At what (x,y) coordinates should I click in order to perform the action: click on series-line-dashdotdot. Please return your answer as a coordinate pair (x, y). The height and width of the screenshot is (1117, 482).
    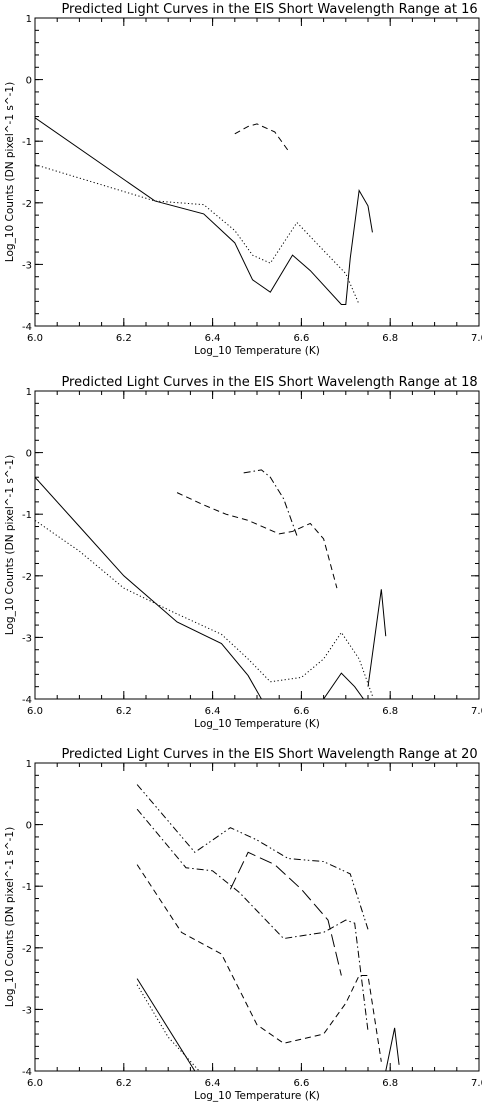
    Looking at the image, I should click on (252, 857).